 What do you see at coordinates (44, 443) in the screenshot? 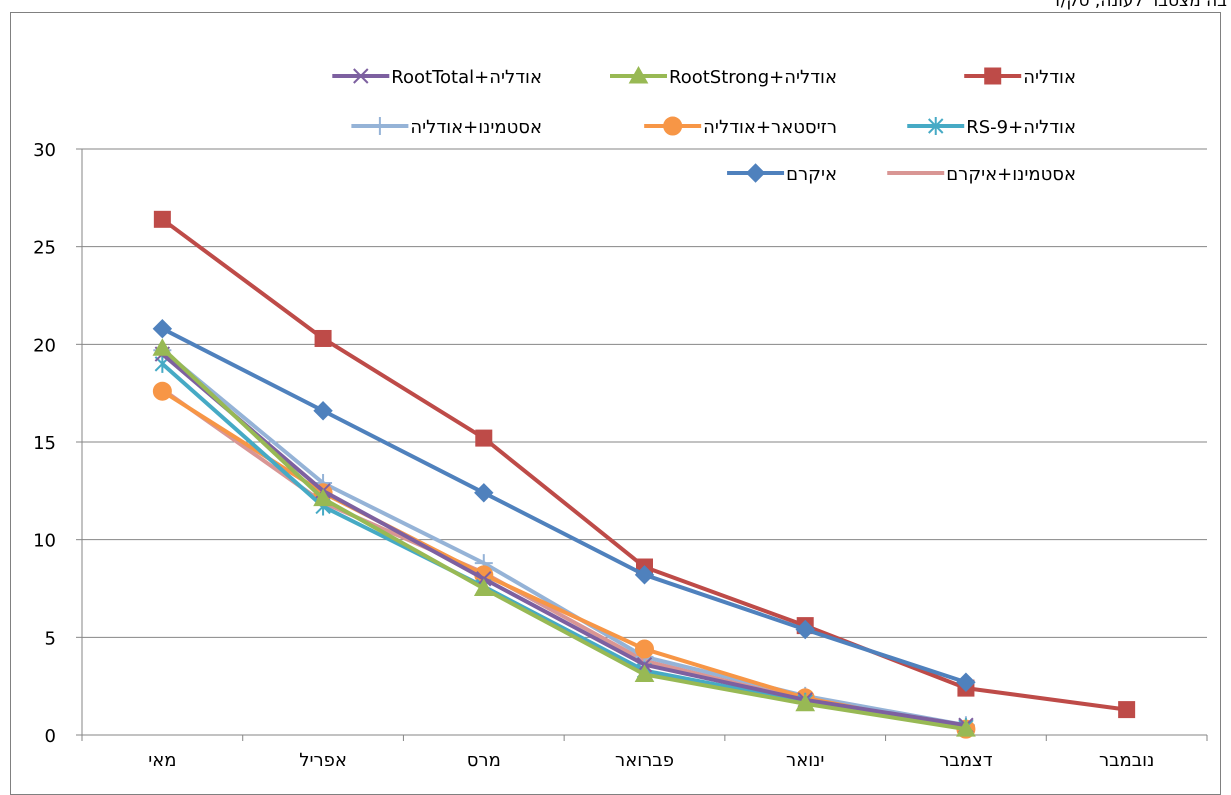
I see `y-tick-label: 15` at bounding box center [44, 443].